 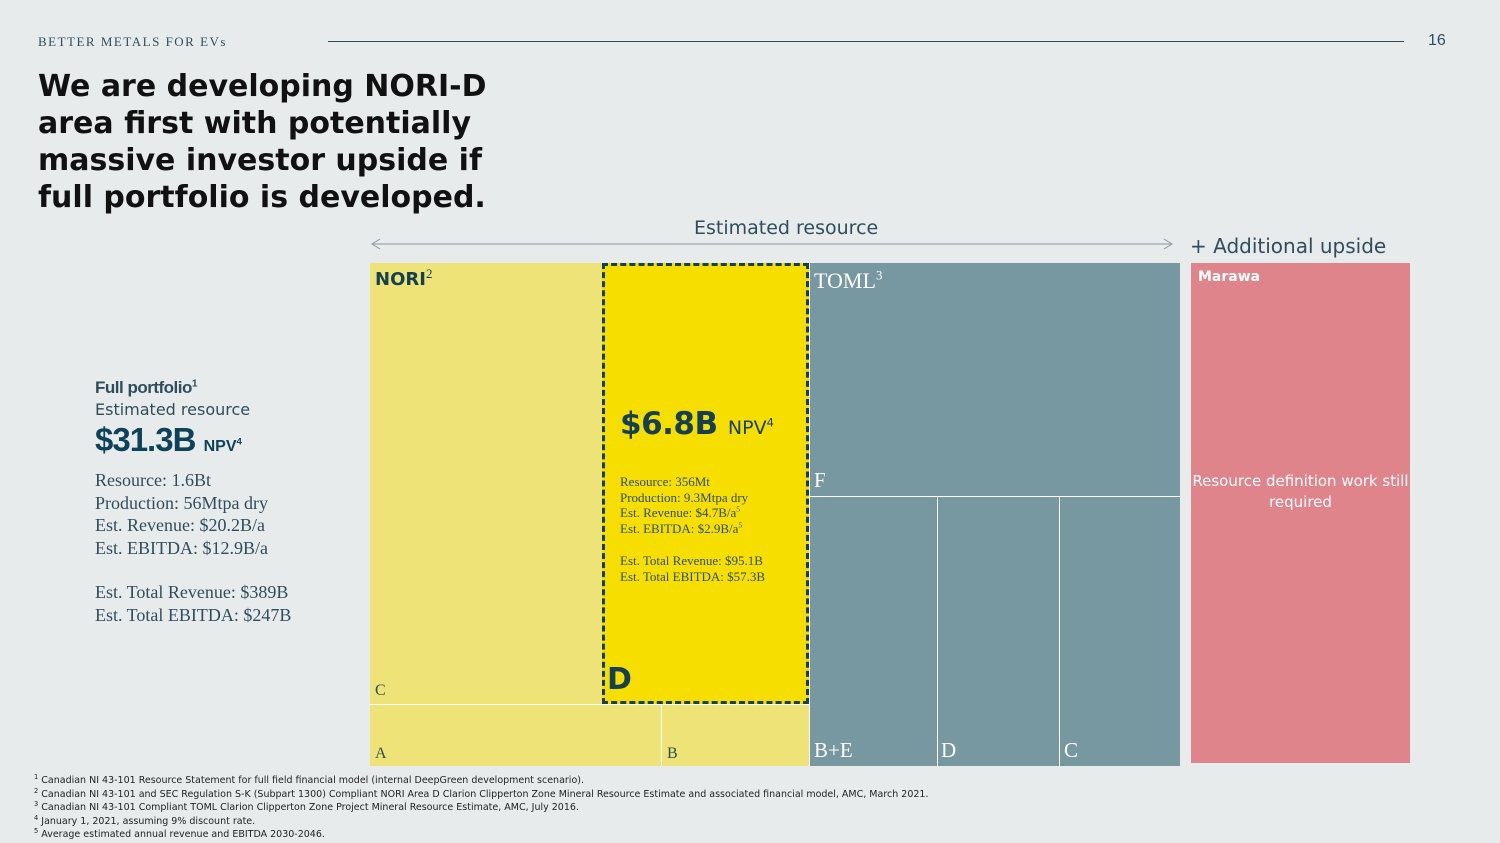 What do you see at coordinates (833, 750) in the screenshot?
I see `toml-be-label: B+E` at bounding box center [833, 750].